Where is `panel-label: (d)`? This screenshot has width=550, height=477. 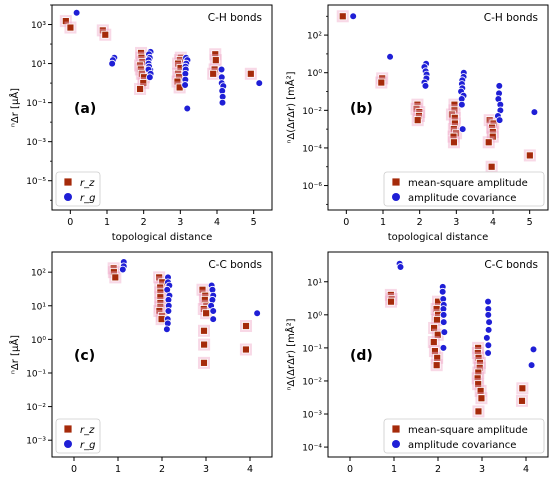
panel-label: (d) is located at coordinates (361, 356).